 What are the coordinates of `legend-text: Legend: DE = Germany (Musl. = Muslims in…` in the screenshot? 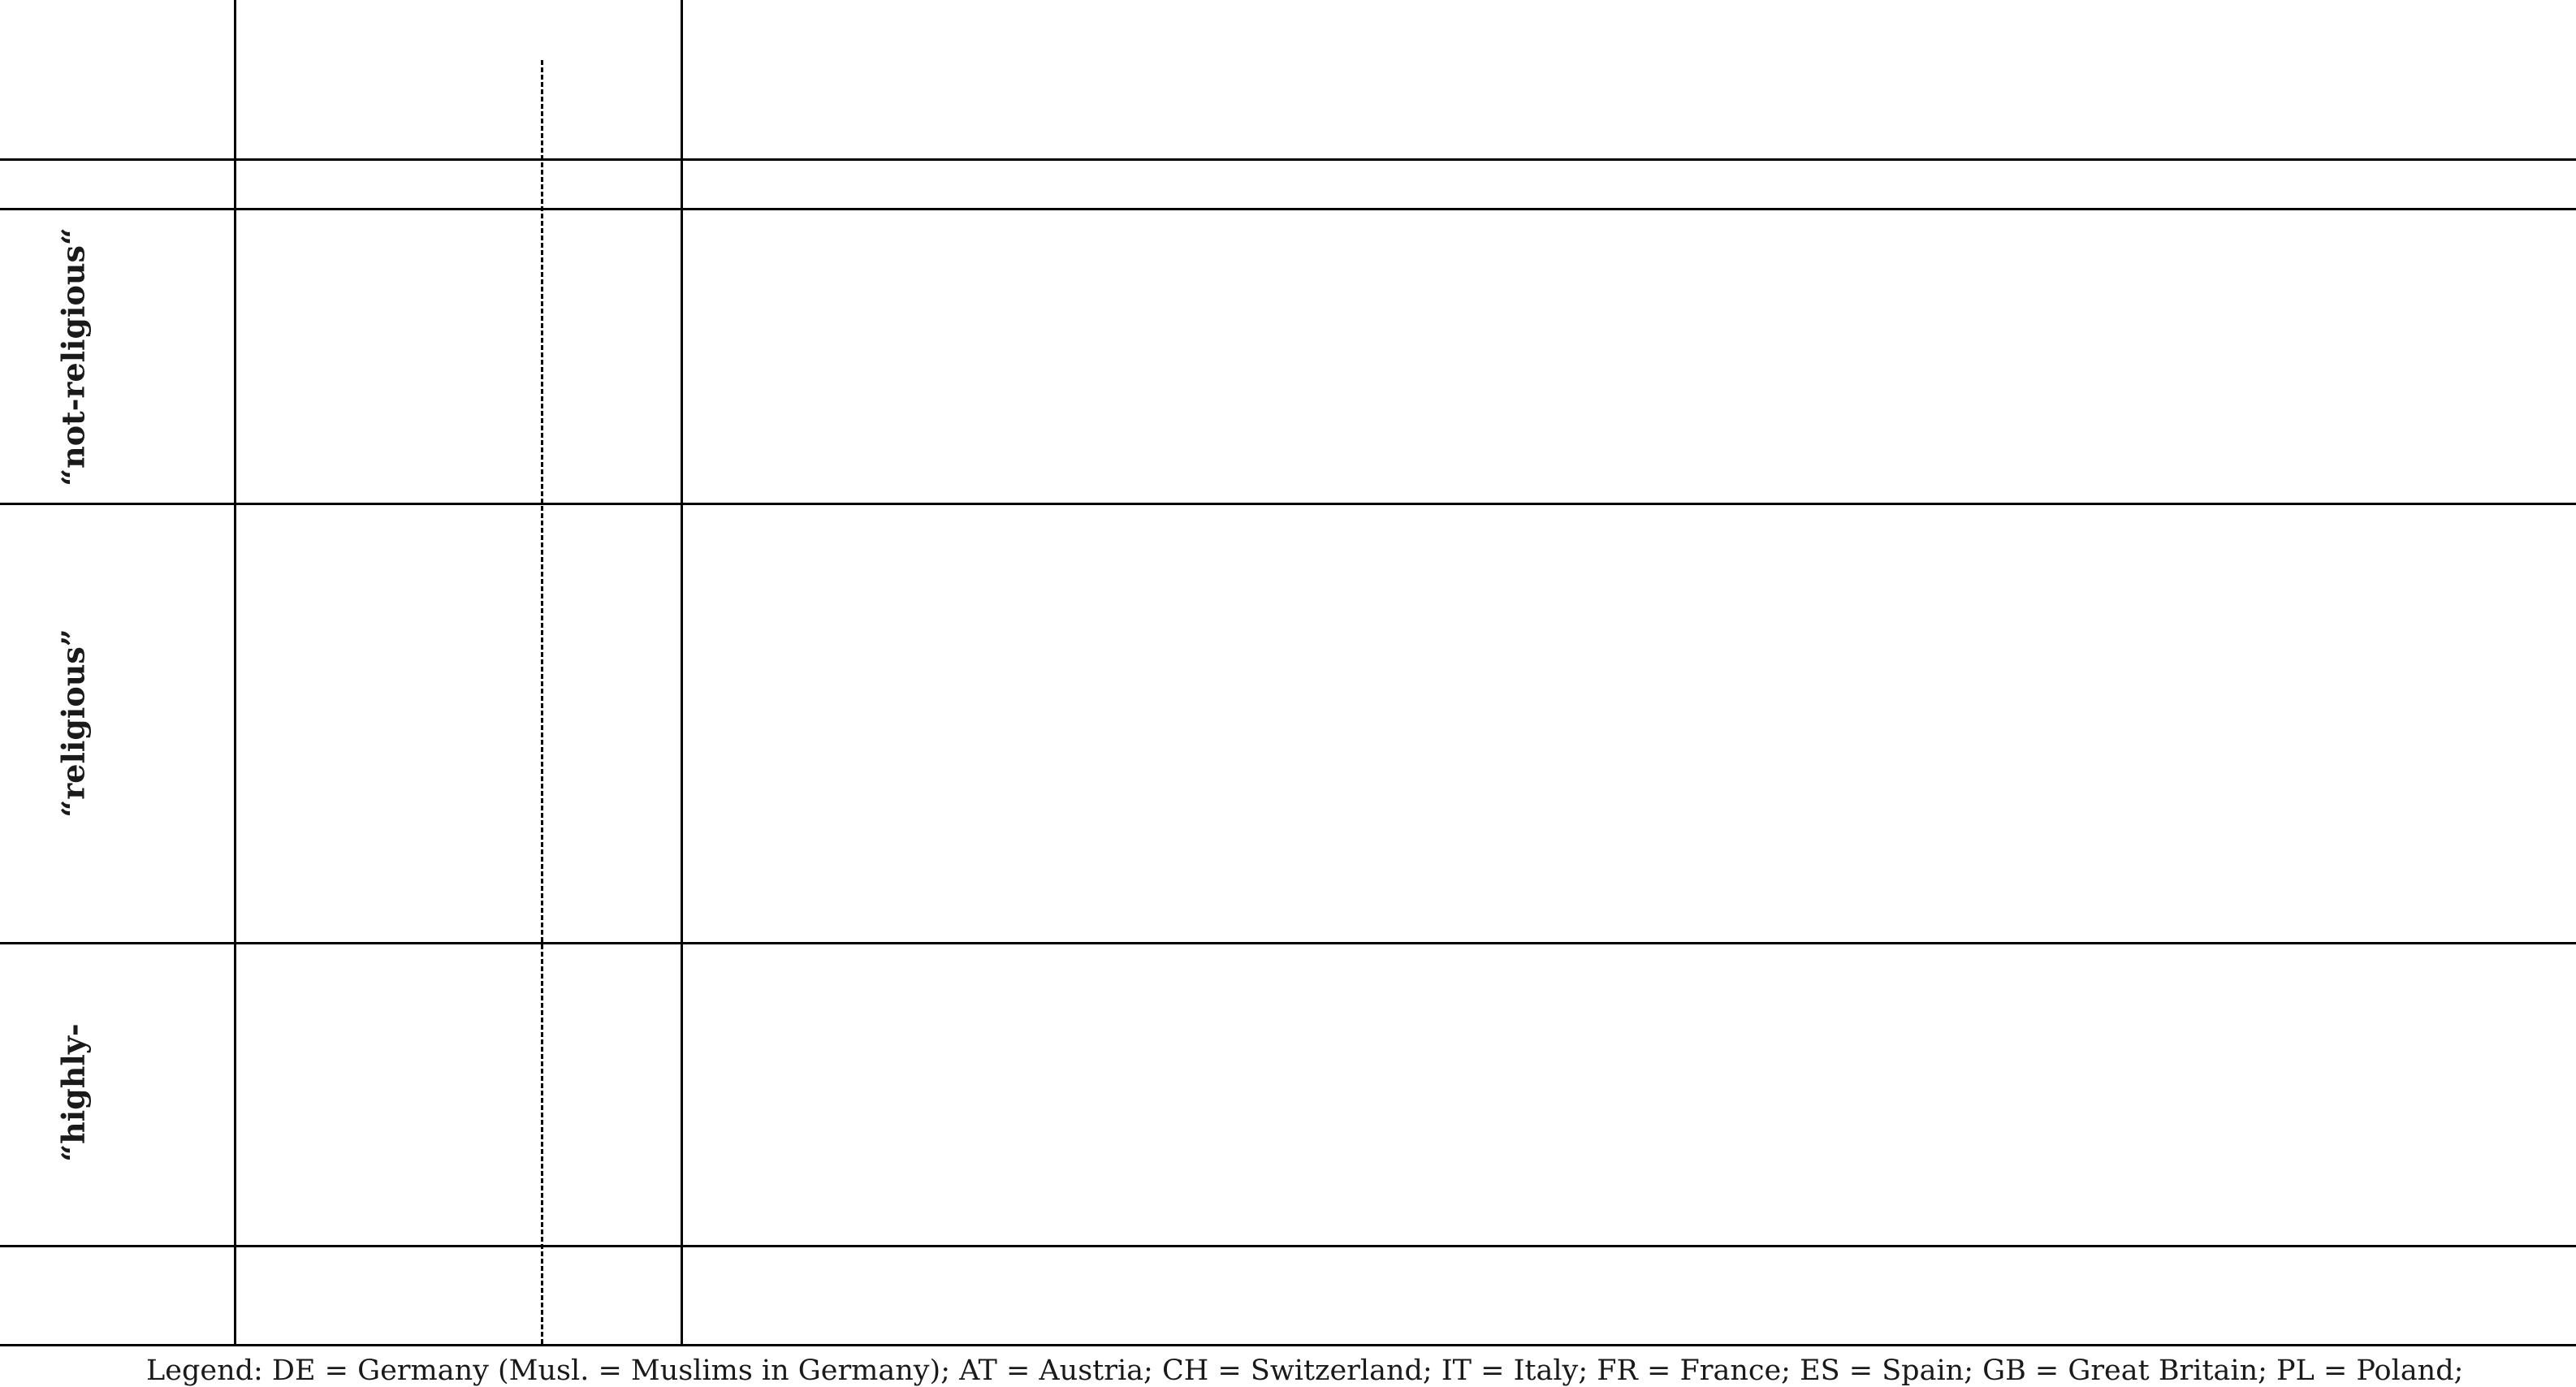 It's located at (1305, 1371).